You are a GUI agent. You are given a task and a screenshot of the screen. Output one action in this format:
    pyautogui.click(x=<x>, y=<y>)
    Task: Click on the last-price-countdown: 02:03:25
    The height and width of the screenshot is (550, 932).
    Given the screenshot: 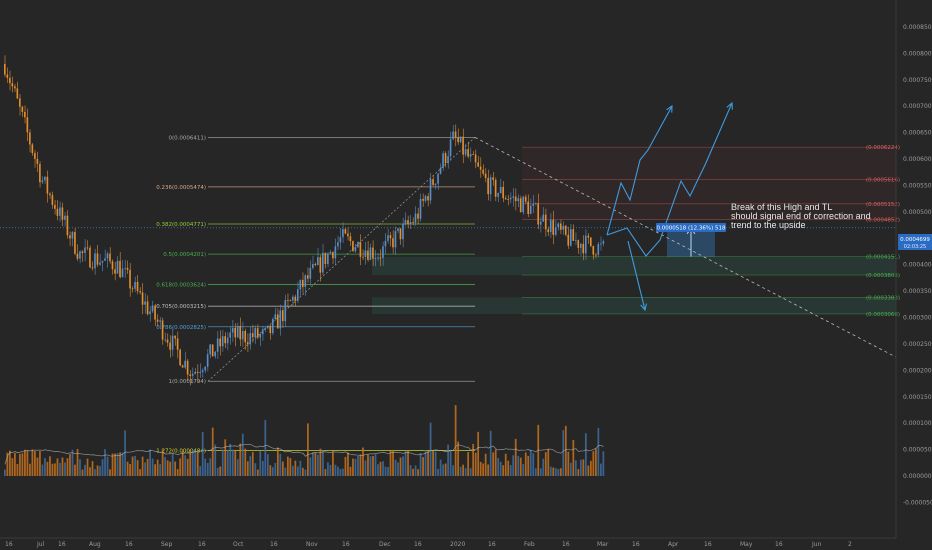 What is the action you would take?
    pyautogui.click(x=915, y=247)
    